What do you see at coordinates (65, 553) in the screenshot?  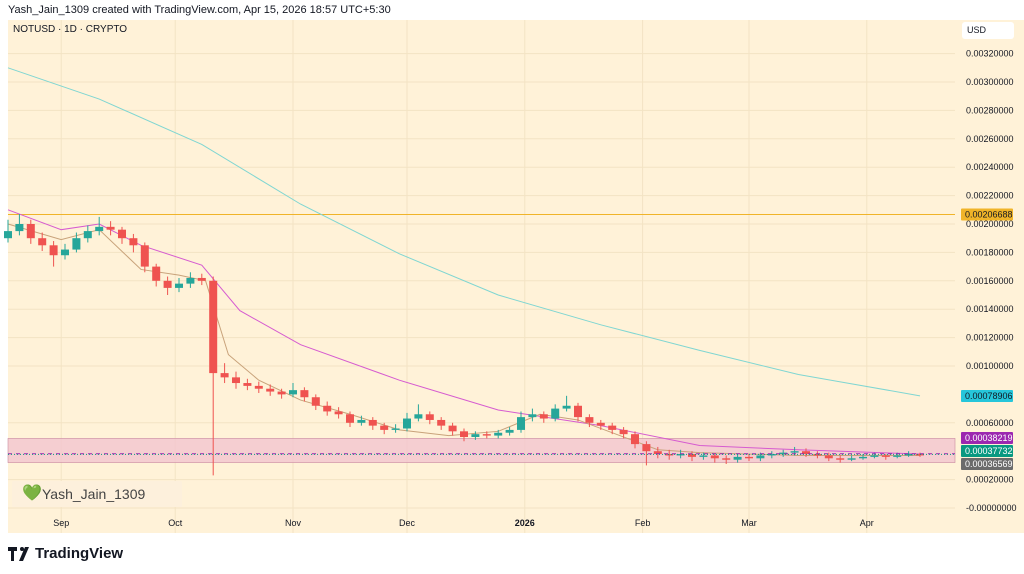 I see `tradingview-logo: TradingView` at bounding box center [65, 553].